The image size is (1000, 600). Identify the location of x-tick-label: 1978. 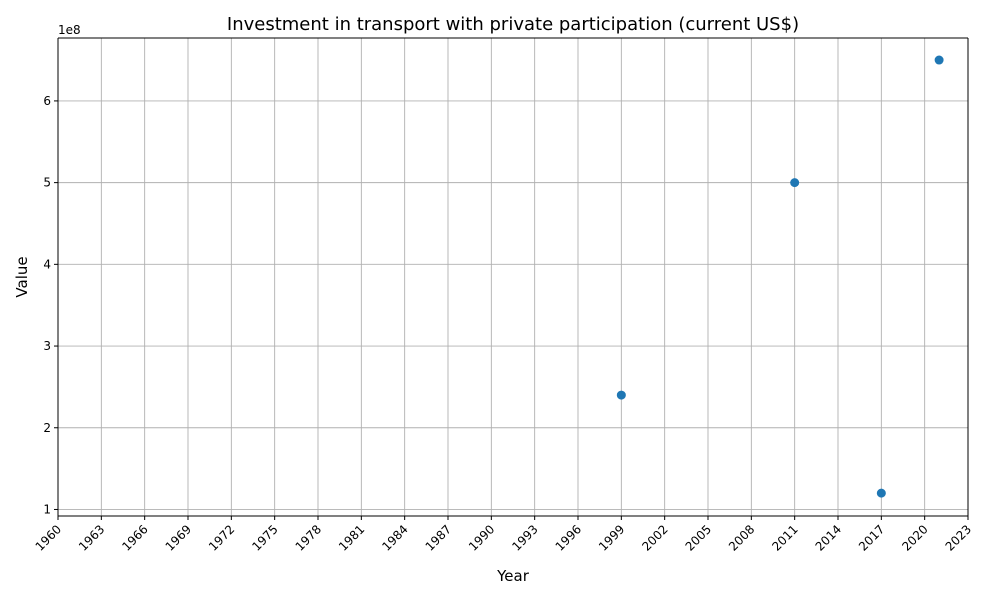
(308, 537).